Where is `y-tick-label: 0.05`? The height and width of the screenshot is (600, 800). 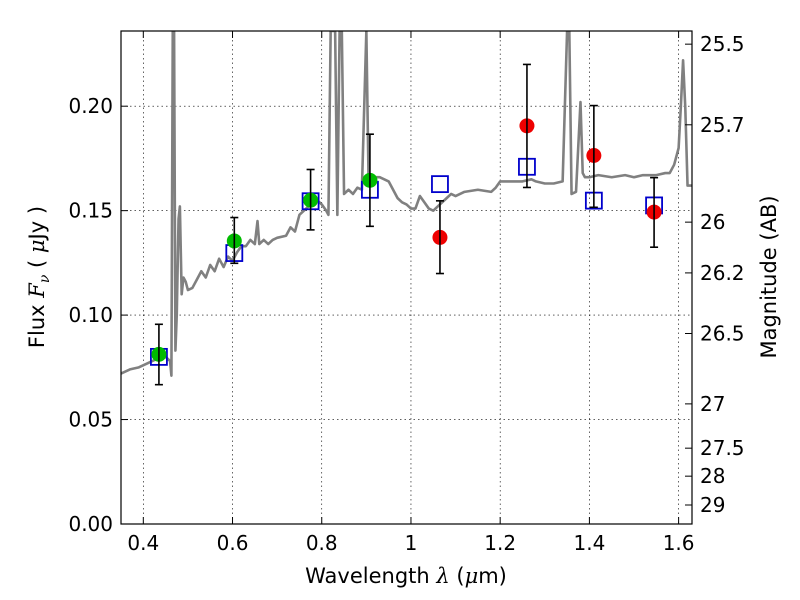
y-tick-label: 0.05 is located at coordinates (90, 420).